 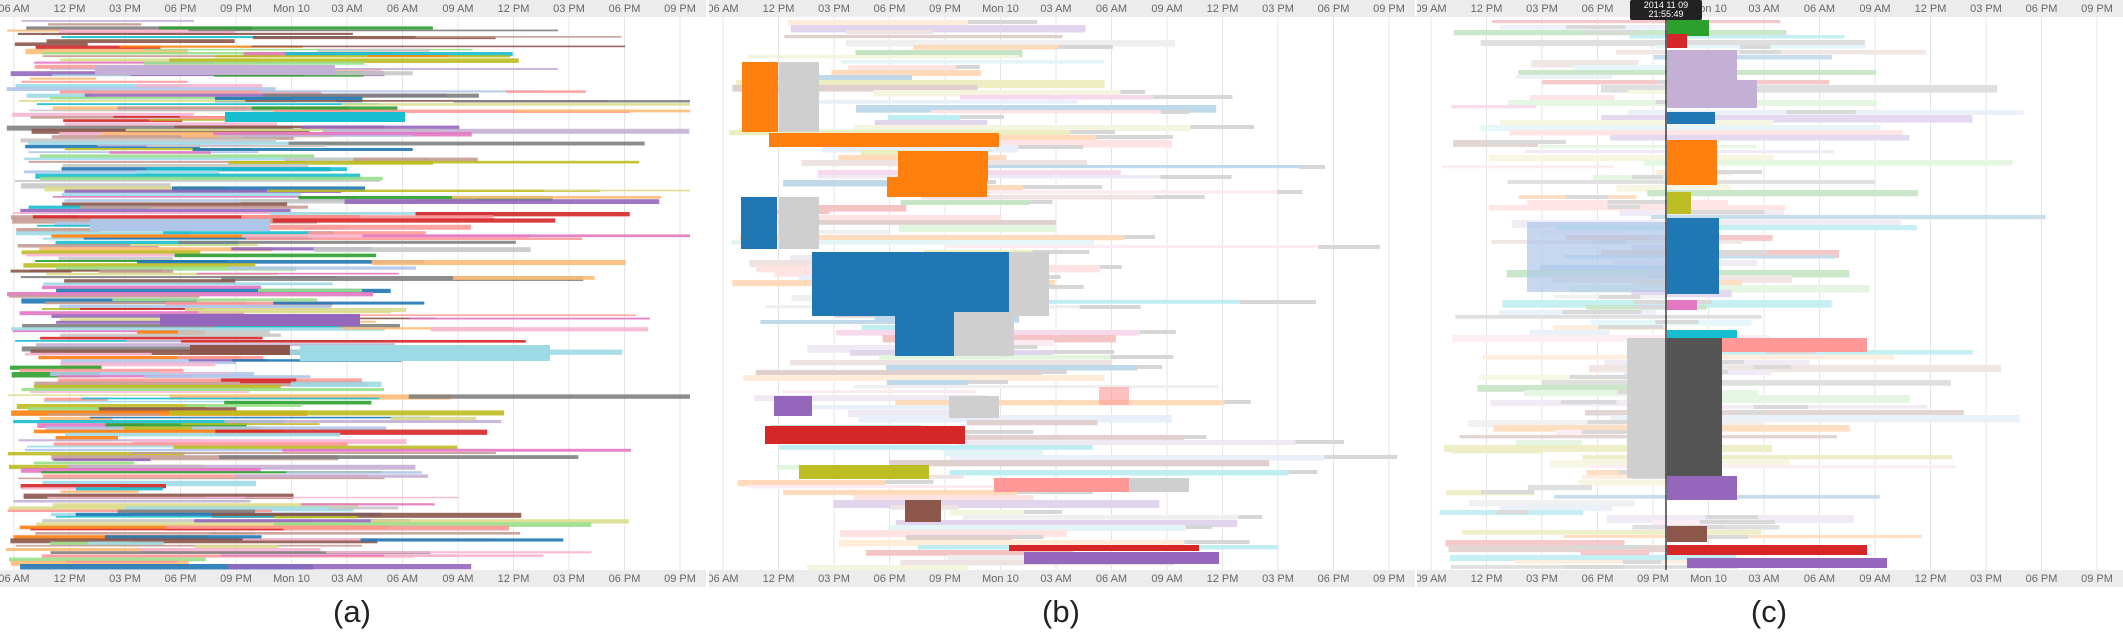 What do you see at coordinates (1769, 611) in the screenshot?
I see `panel-c-caption: (c)` at bounding box center [1769, 611].